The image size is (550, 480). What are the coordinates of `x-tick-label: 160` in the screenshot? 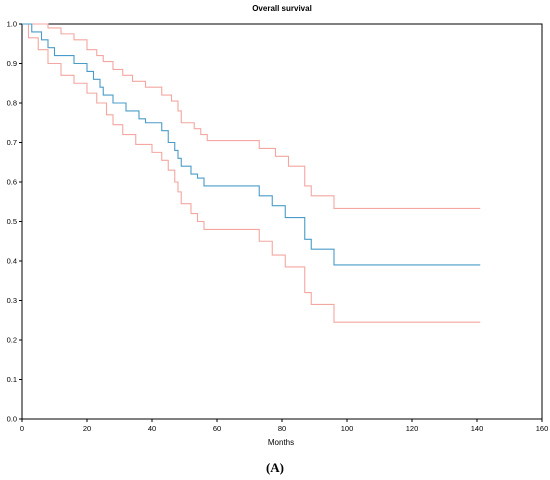 It's located at (542, 428).